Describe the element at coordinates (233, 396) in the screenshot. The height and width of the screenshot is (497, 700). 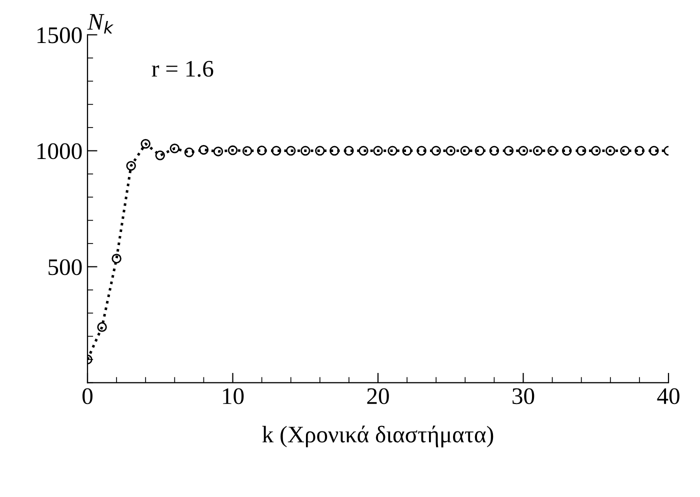
I see `x-tick-label: 10` at that location.